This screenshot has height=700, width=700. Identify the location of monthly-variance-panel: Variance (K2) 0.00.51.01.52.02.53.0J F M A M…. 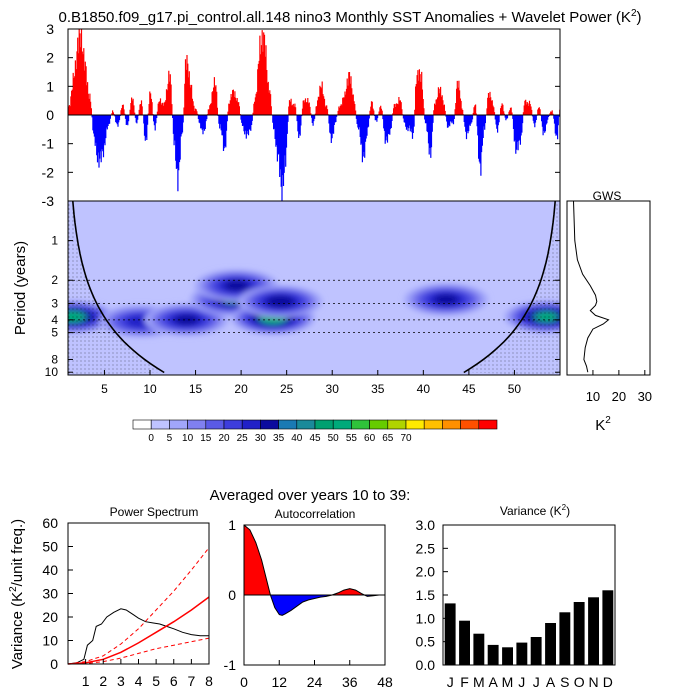
(516, 596).